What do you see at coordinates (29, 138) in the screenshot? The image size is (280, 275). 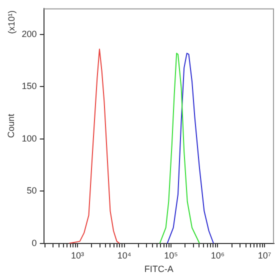 I see `y-tick-label: 100` at bounding box center [29, 138].